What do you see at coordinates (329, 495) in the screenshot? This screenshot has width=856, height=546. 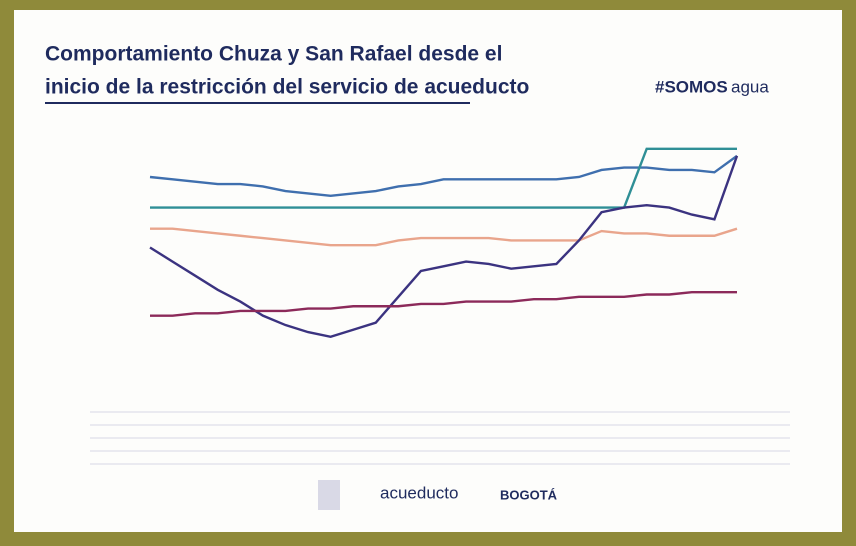 I see `logo` at bounding box center [329, 495].